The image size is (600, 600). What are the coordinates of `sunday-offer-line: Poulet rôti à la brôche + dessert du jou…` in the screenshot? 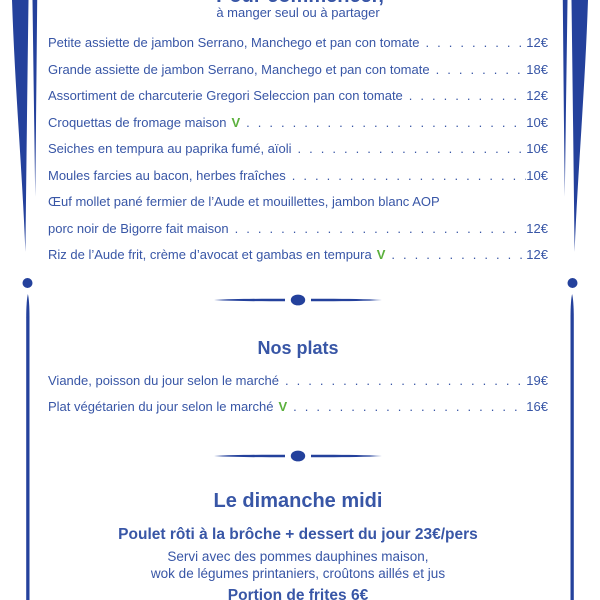 It's located at (298, 534).